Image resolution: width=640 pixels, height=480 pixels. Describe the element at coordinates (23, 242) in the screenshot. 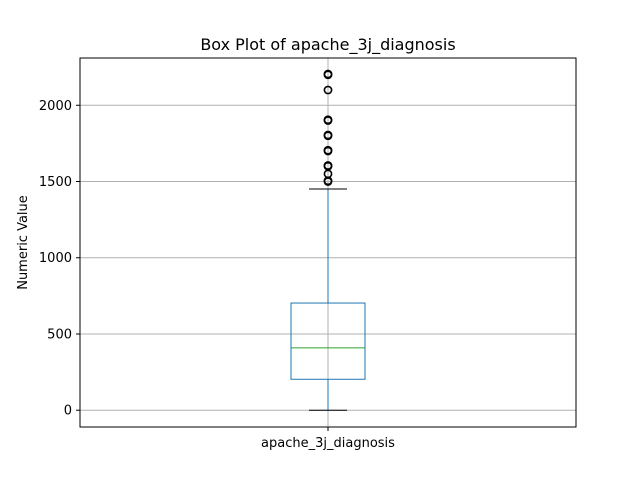

I see `y-axis-label: Numeric Value` at that location.